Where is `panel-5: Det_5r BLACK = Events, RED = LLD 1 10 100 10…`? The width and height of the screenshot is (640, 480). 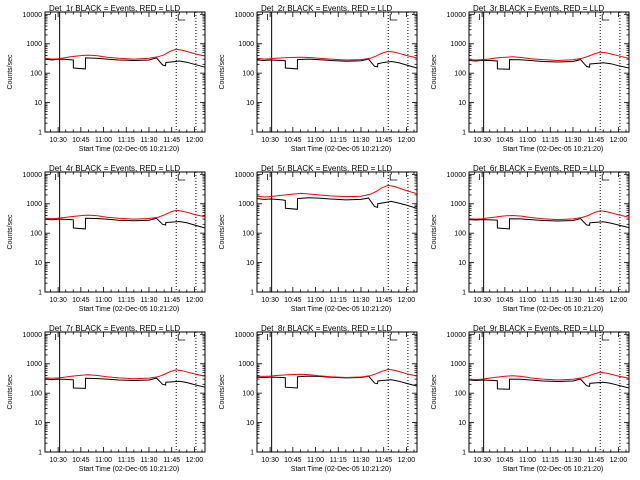 panel-5: Det_5r BLACK = Events, RED = LLD 1 10 100 10… is located at coordinates (318, 238).